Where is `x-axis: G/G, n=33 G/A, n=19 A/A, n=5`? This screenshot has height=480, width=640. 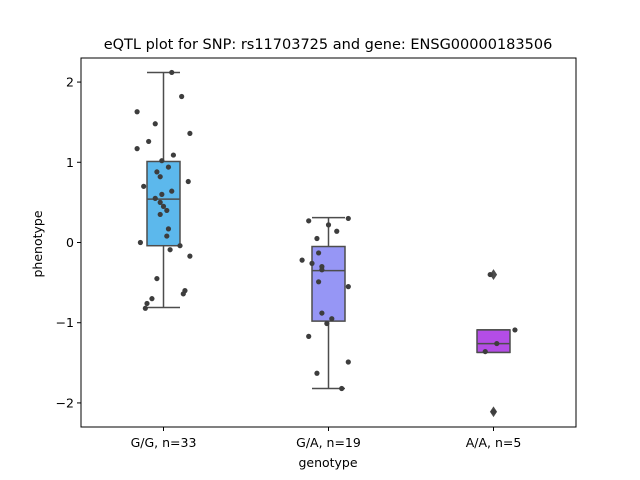
x-axis: G/G, n=33 G/A, n=19 A/A, n=5 is located at coordinates (326, 438).